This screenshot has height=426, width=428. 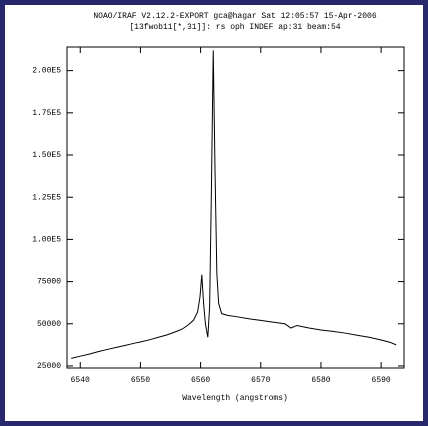 What do you see at coordinates (46, 155) in the screenshot?
I see `y-tick-label: 1.50E5` at bounding box center [46, 155].